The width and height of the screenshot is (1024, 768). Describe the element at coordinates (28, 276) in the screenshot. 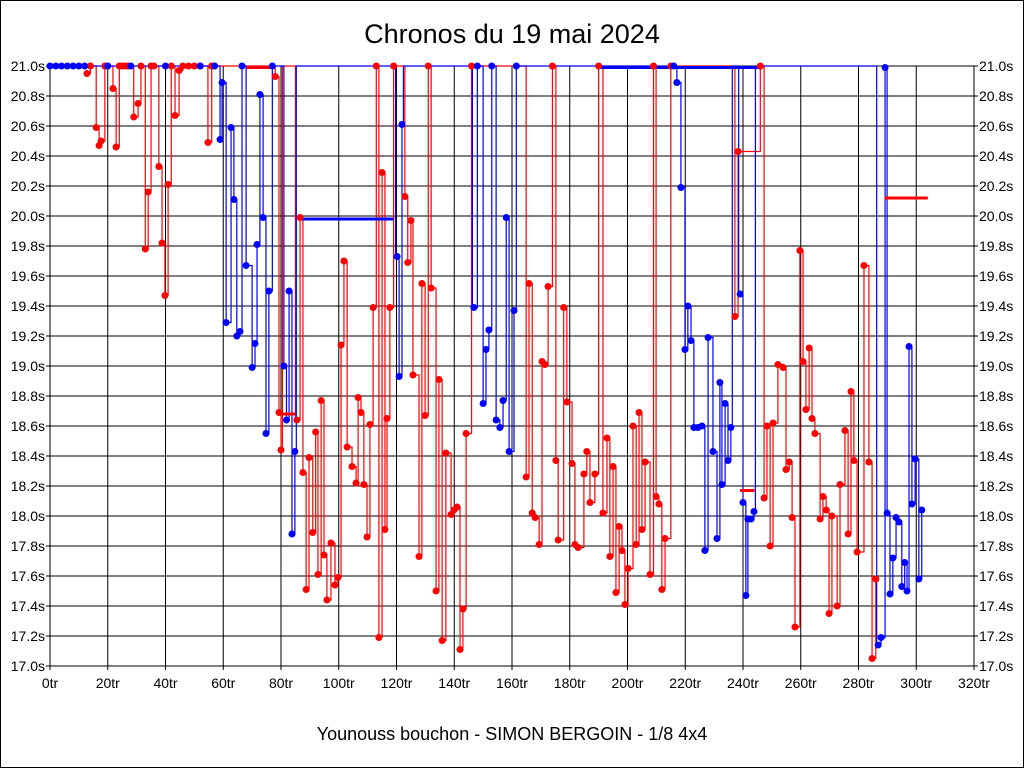

I see `y-tick-label-left: 19.6s` at that location.